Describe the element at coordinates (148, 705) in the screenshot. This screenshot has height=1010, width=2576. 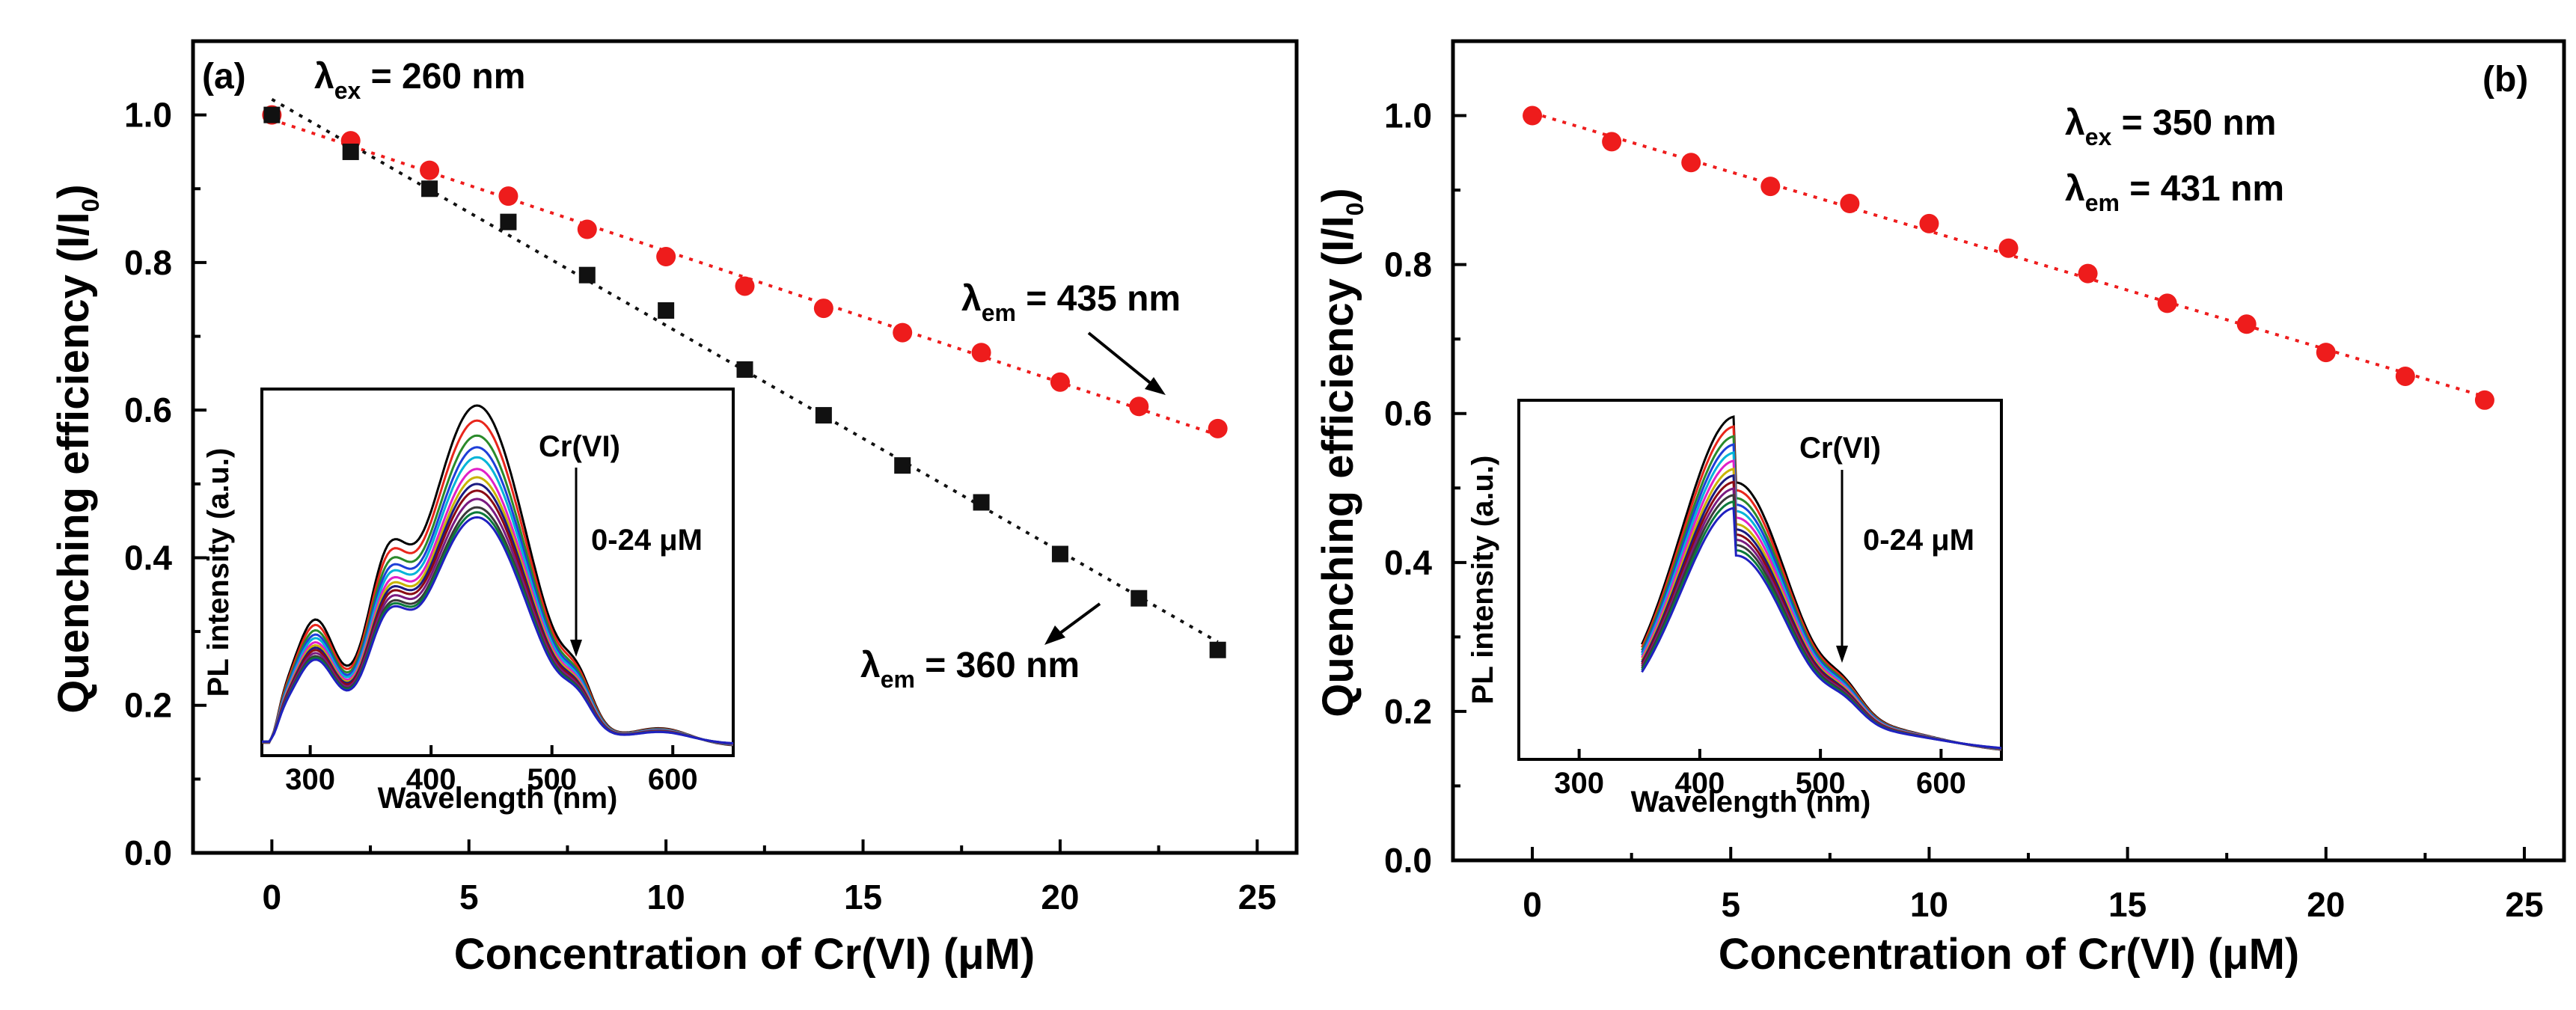
I see `panel-a-y-tick-label: 0.2` at that location.